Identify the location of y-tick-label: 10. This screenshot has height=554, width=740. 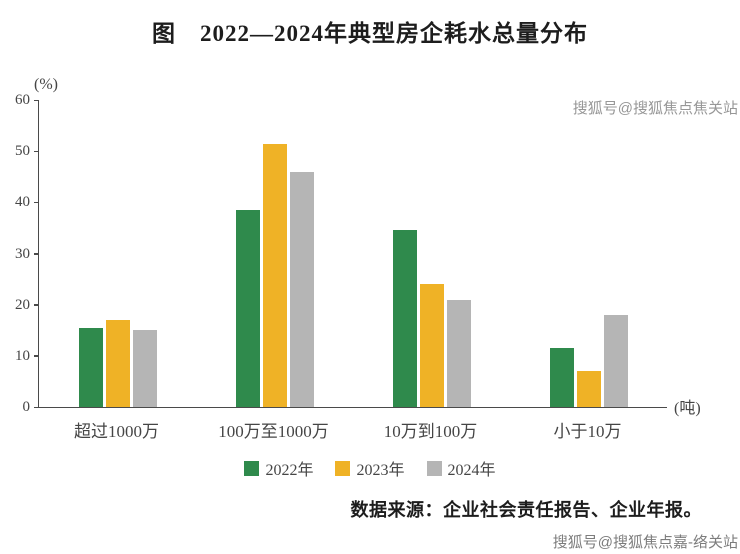
(22, 355).